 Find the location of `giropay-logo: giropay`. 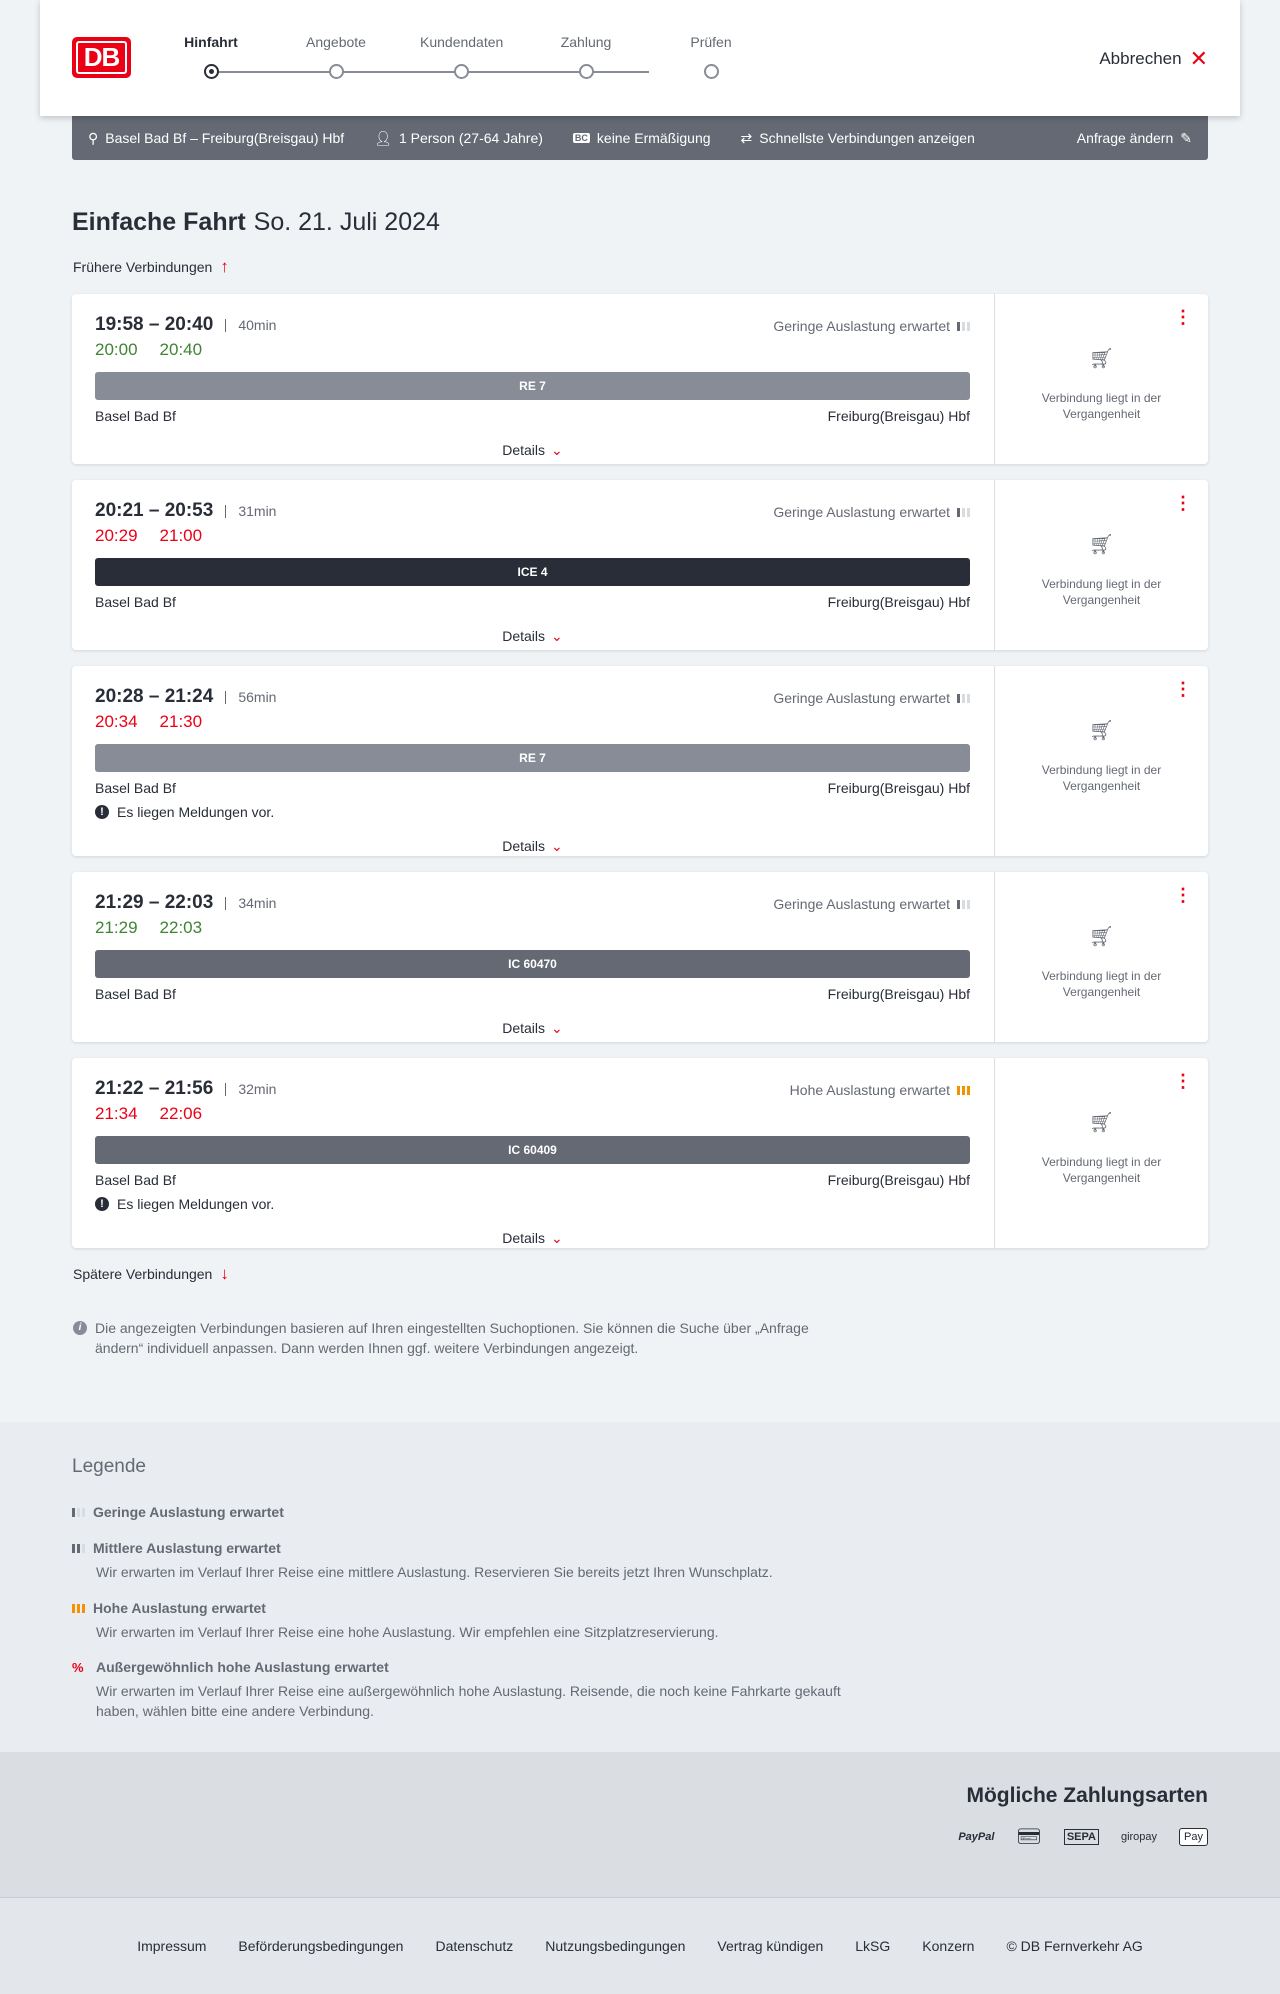

giropay-logo: giropay is located at coordinates (1139, 1836).